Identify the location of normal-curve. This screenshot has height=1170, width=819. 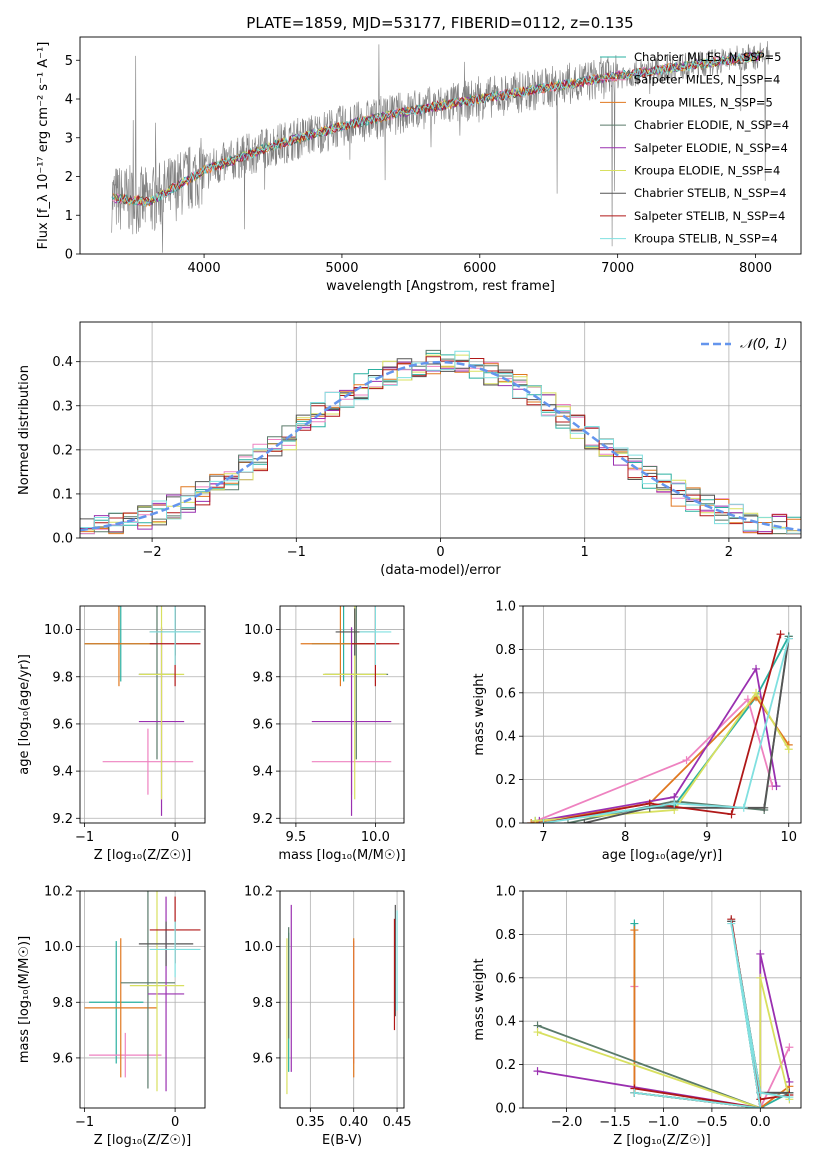
(440, 446).